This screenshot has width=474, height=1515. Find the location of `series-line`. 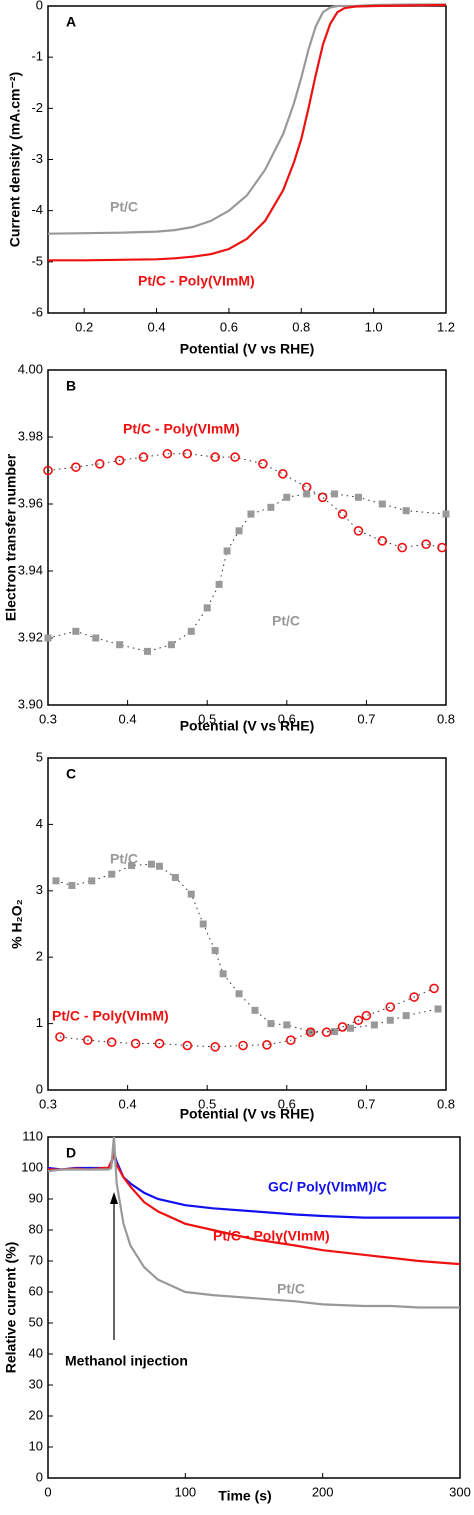

series-line is located at coordinates (246, 119).